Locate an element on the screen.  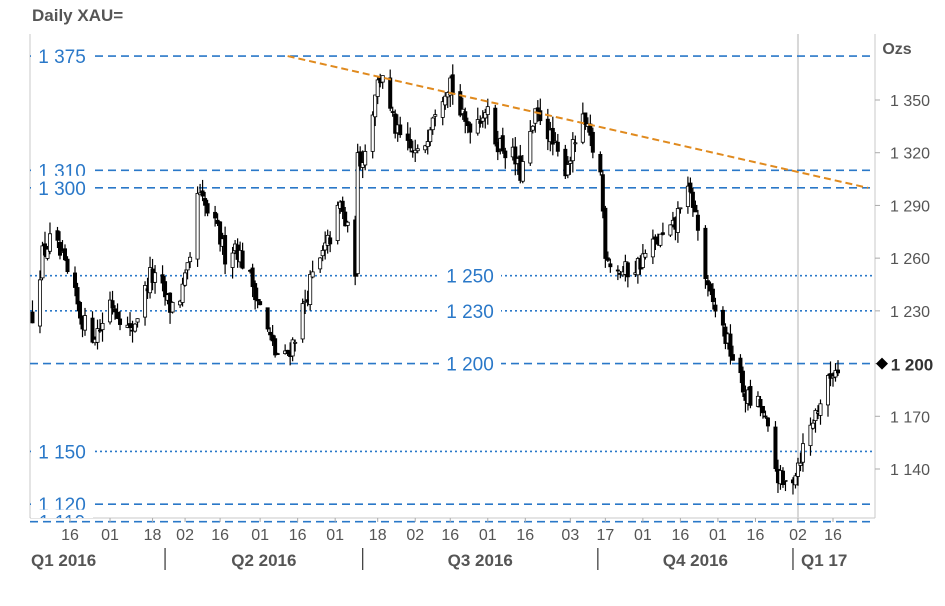
quarter-label: Q3 2016 is located at coordinates (480, 560).